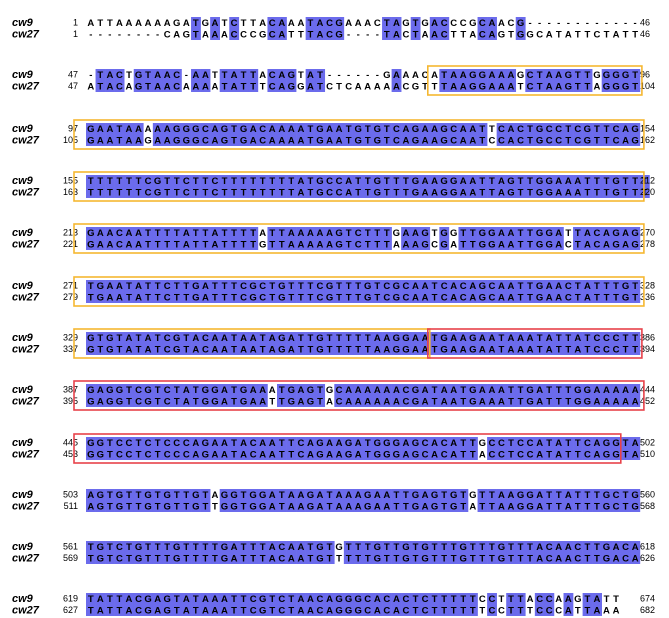 The width and height of the screenshot is (669, 618). What do you see at coordinates (647, 129) in the screenshot?
I see `end-position: 154` at bounding box center [647, 129].